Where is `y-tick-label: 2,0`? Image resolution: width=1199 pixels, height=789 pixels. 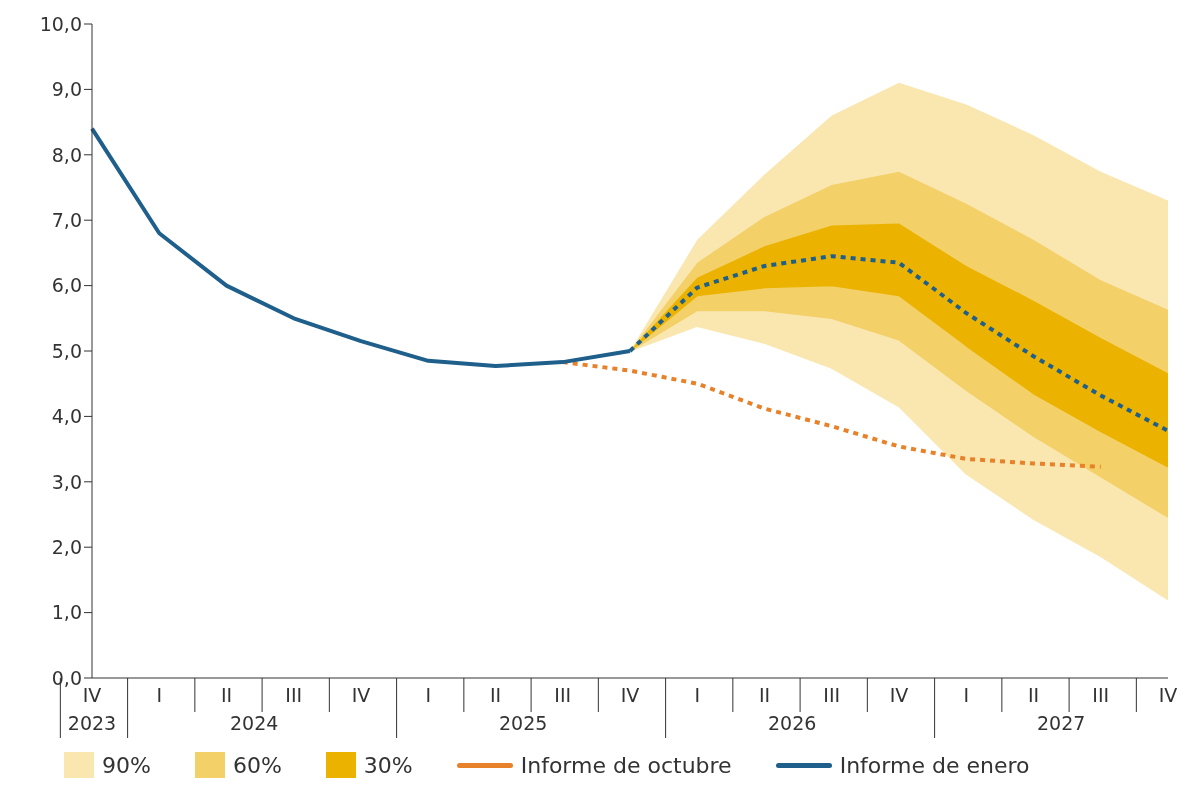
y-tick-label: 2,0 is located at coordinates (66, 546).